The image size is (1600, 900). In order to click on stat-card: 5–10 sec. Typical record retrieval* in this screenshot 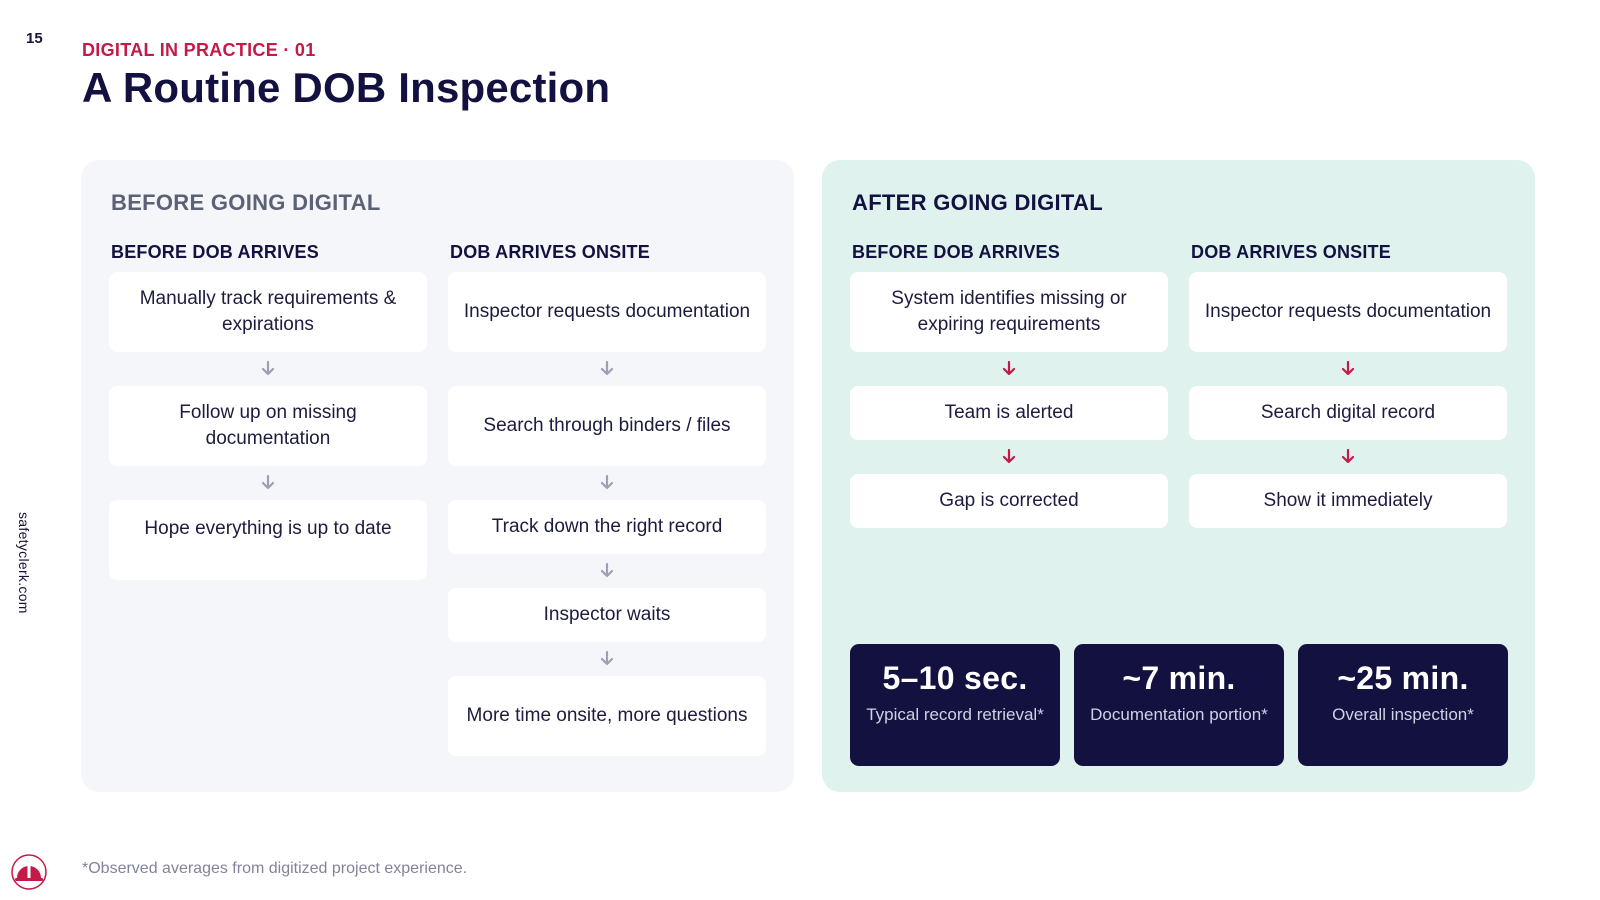, I will do `click(955, 705)`.